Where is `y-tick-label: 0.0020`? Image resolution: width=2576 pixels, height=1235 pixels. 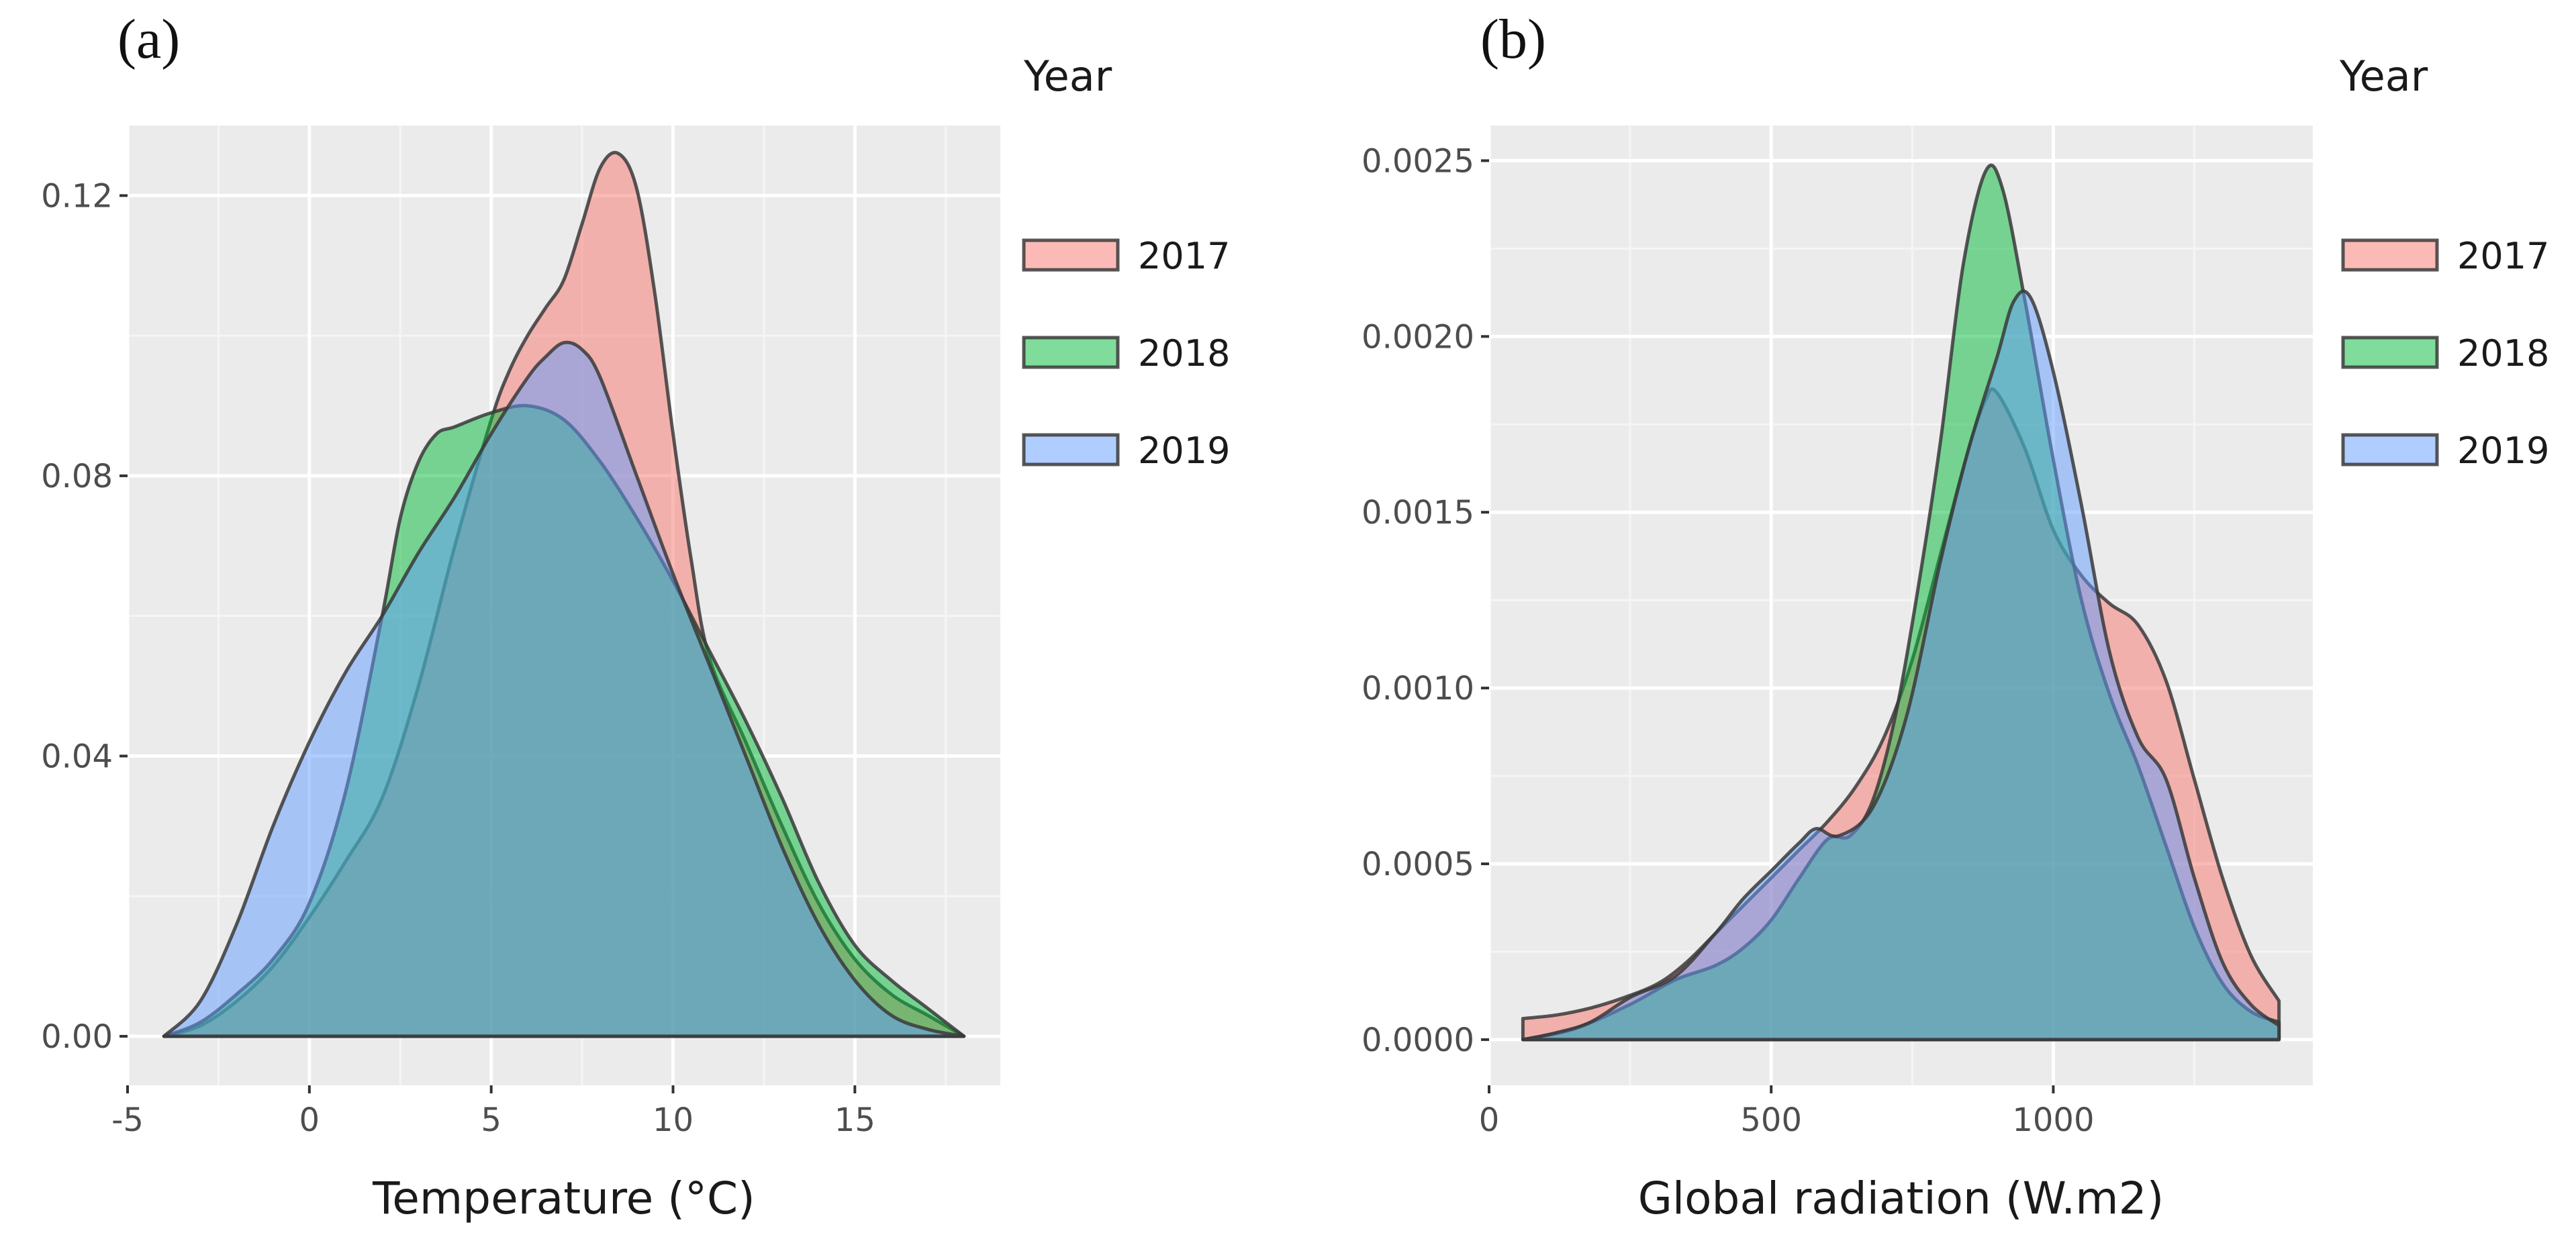
y-tick-label: 0.0020 is located at coordinates (1418, 337).